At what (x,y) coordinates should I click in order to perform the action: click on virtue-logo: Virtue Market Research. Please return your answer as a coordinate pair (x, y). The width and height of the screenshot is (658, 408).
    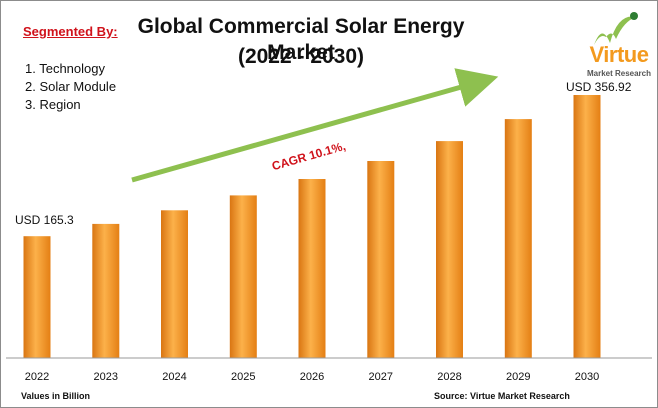
    Looking at the image, I should click on (619, 52).